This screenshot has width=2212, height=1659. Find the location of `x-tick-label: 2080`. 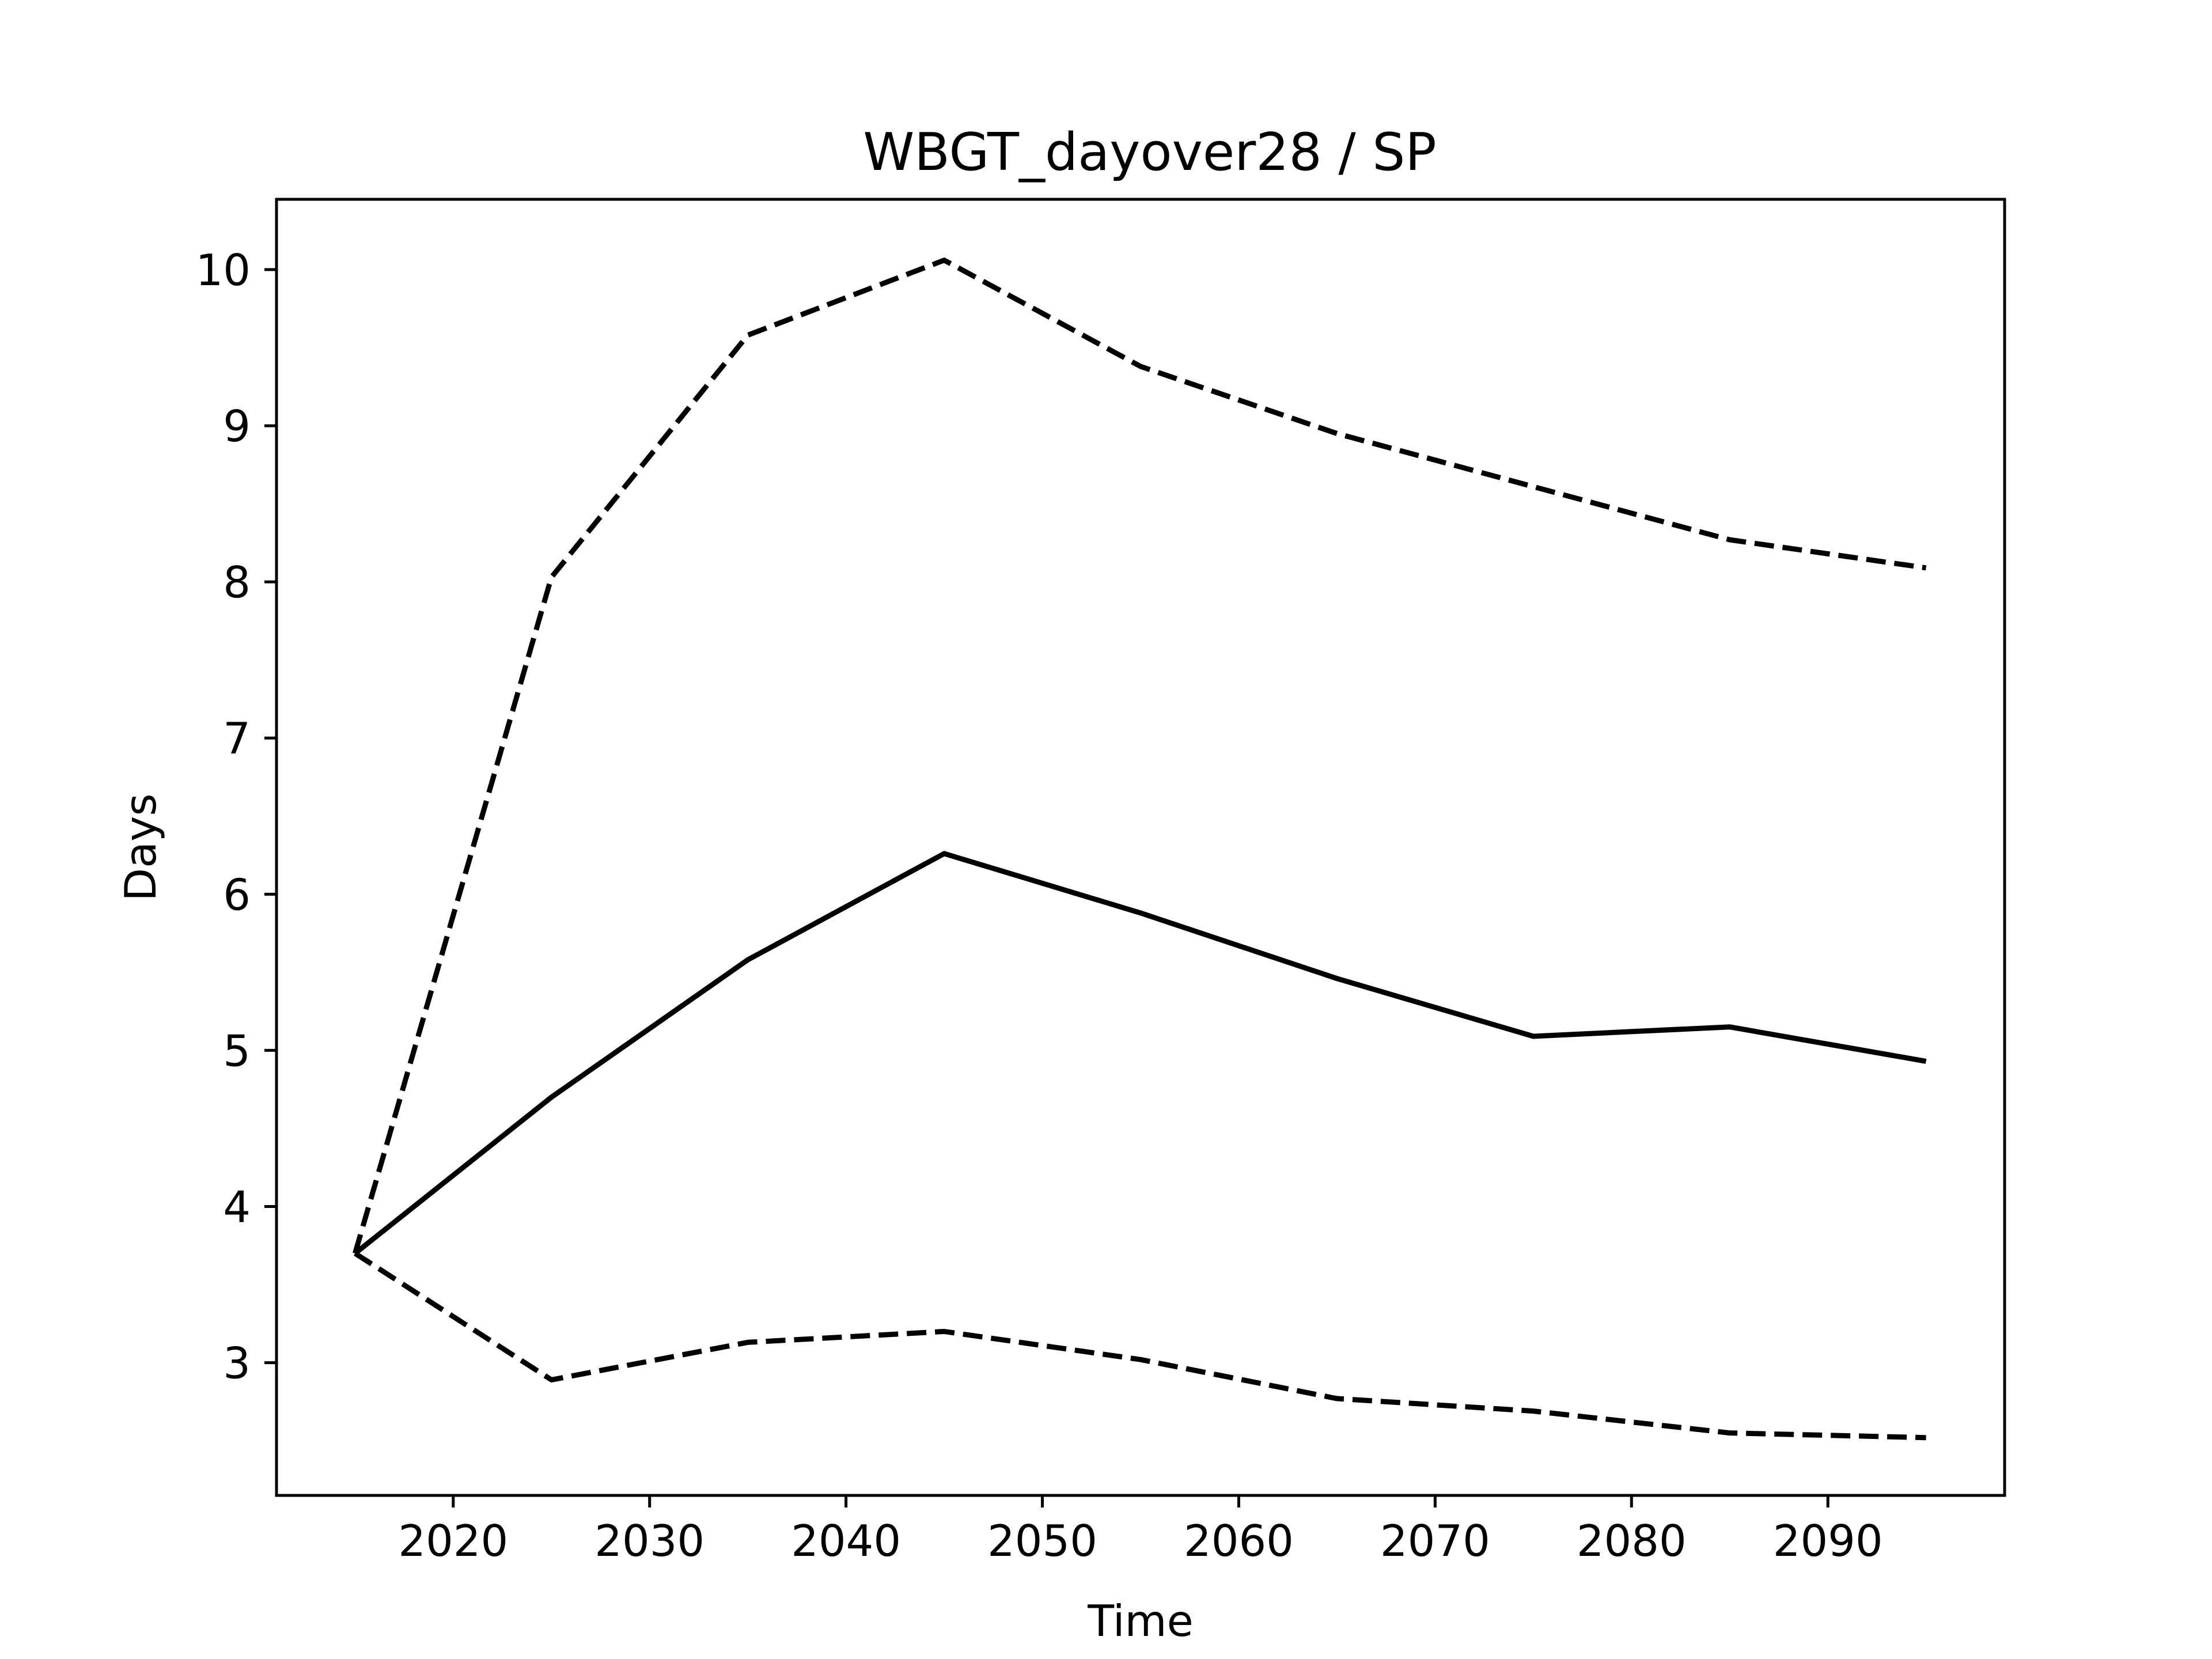

x-tick-label: 2080 is located at coordinates (1632, 1541).